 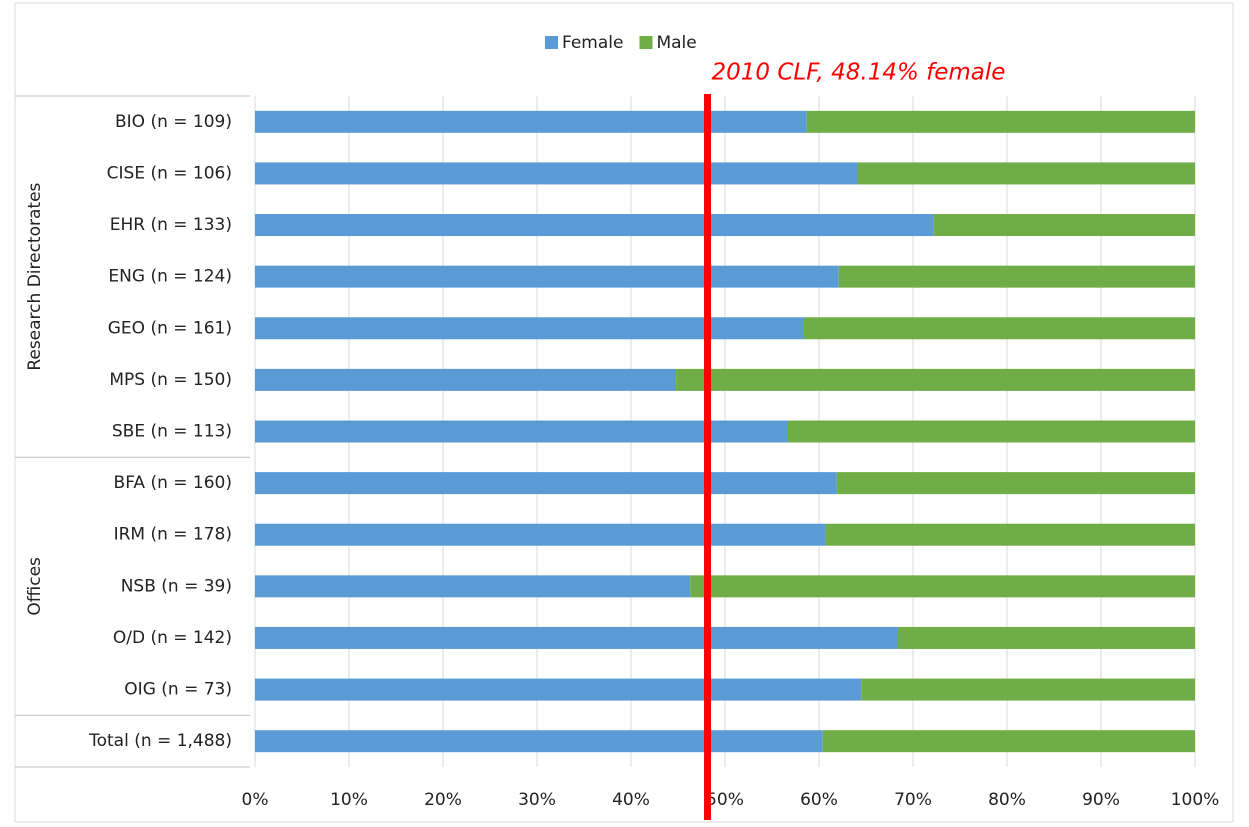 I want to click on x-tick-label: 30%, so click(x=537, y=800).